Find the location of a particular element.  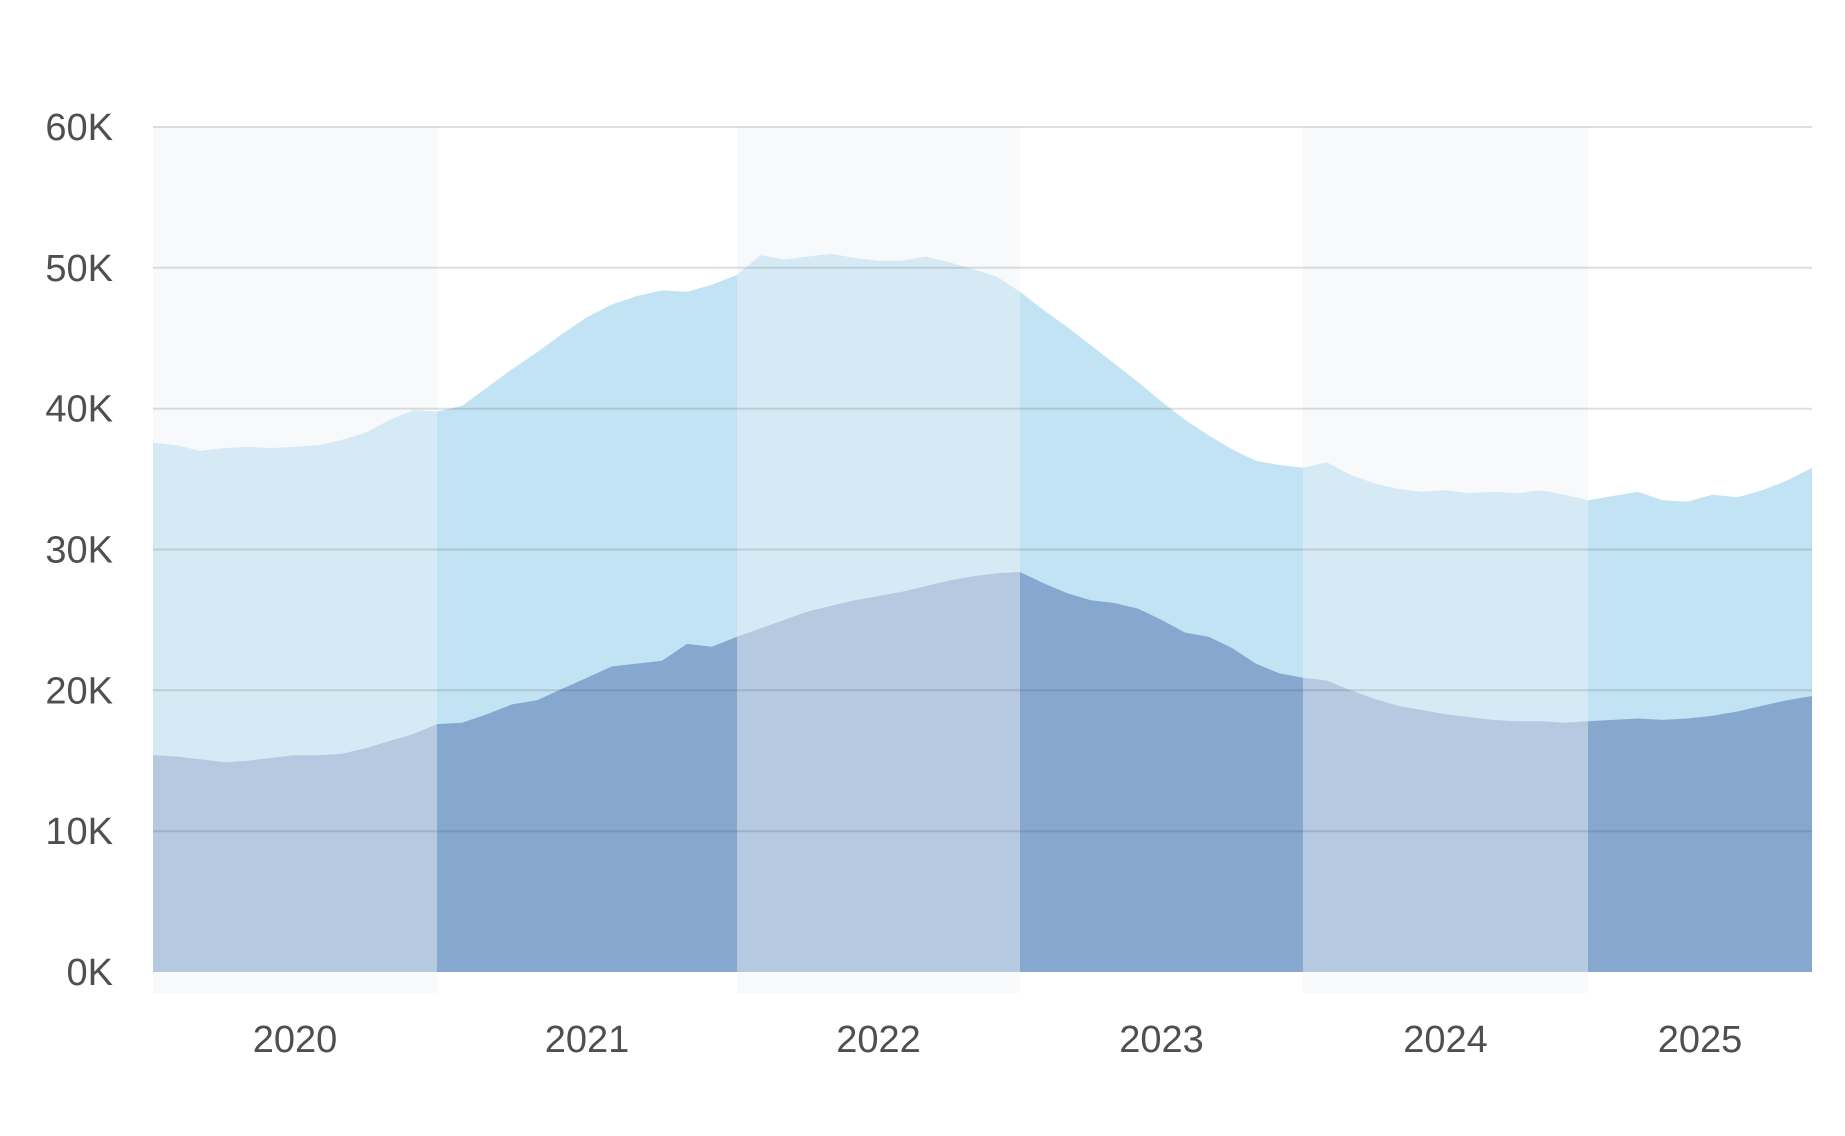

x-axis-label-2025: 2025 is located at coordinates (1700, 1040).